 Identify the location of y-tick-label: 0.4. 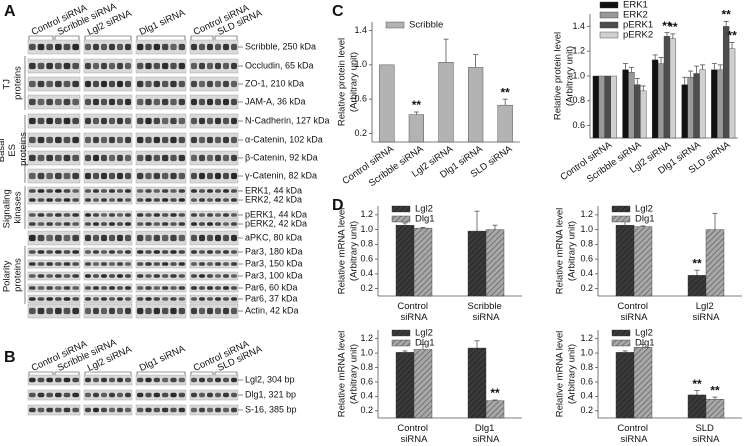
(586, 396).